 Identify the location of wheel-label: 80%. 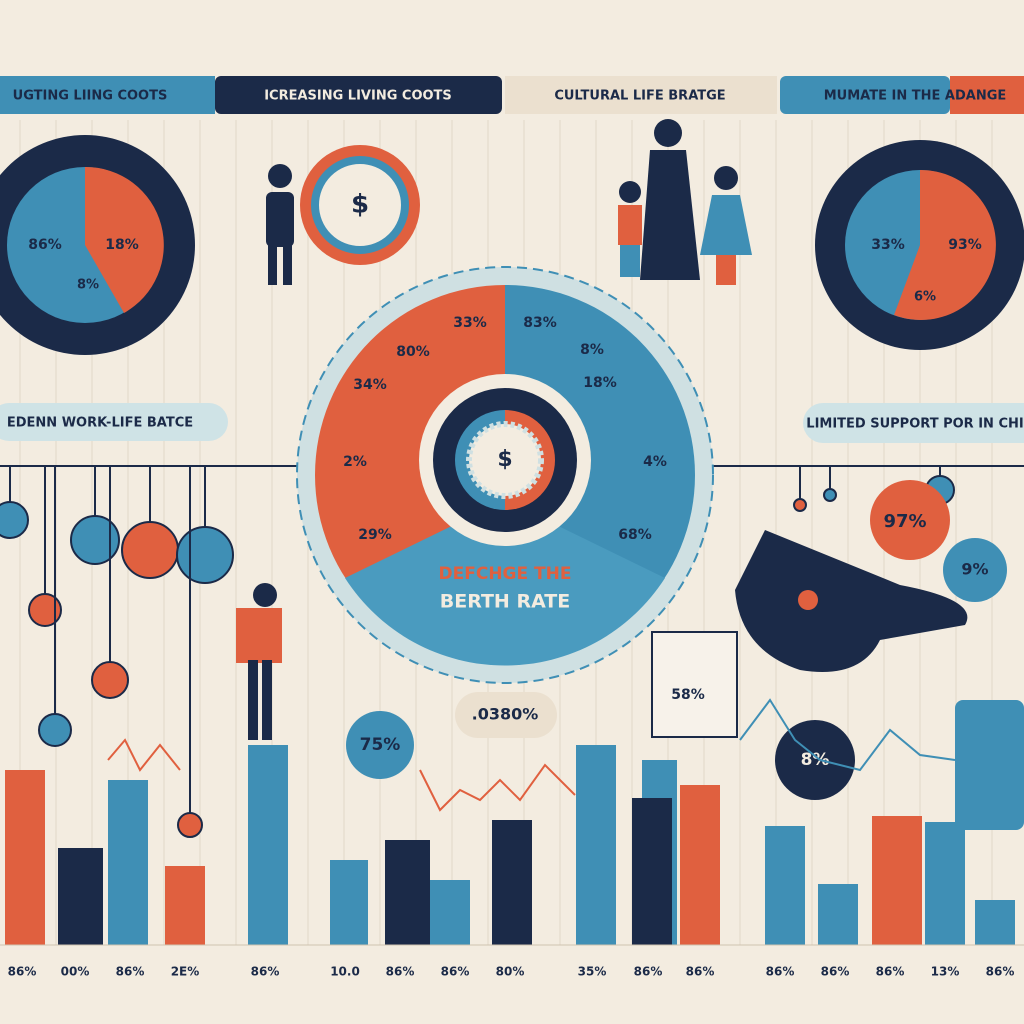
(413, 352).